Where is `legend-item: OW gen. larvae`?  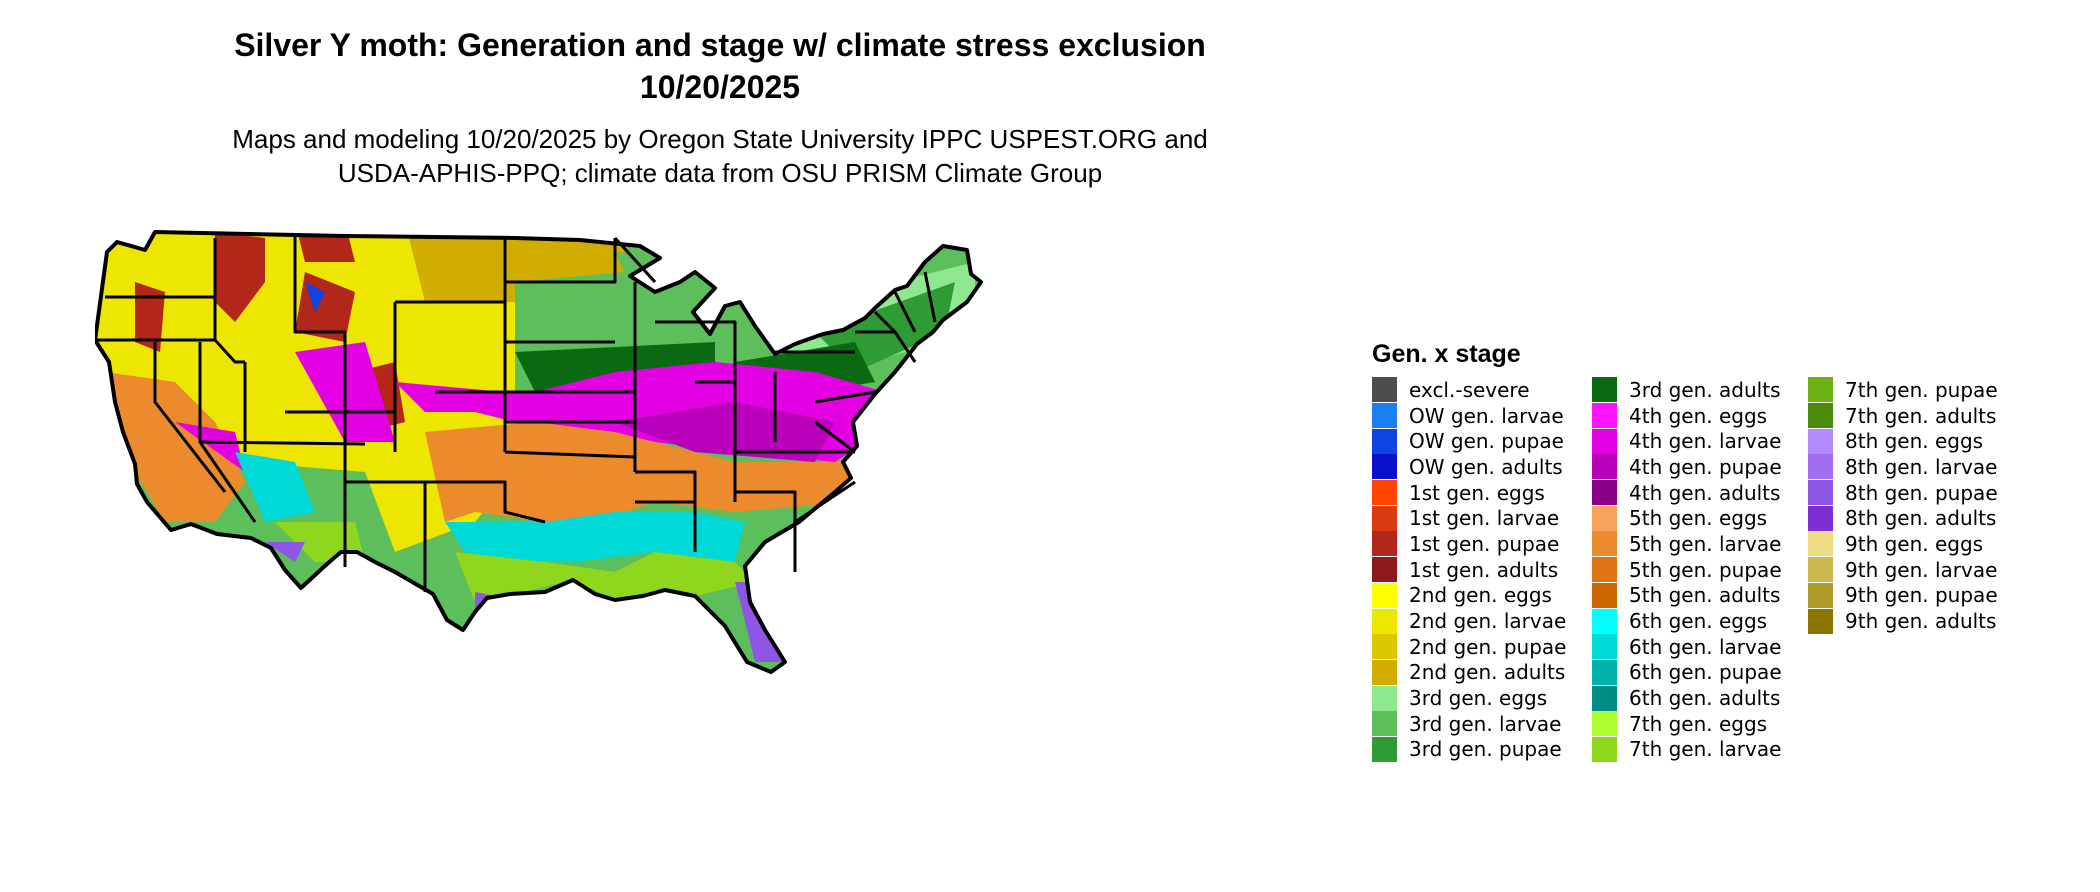
legend-item: OW gen. larvae is located at coordinates (1482, 416).